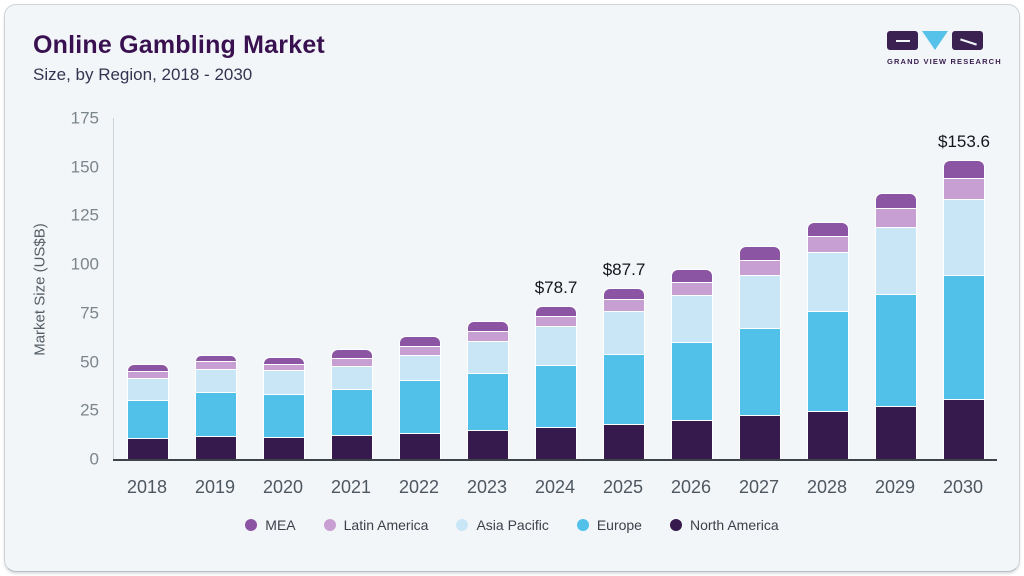 Image resolution: width=1024 pixels, height=576 pixels. I want to click on bar-slot-2025: $87.7, so click(624, 288).